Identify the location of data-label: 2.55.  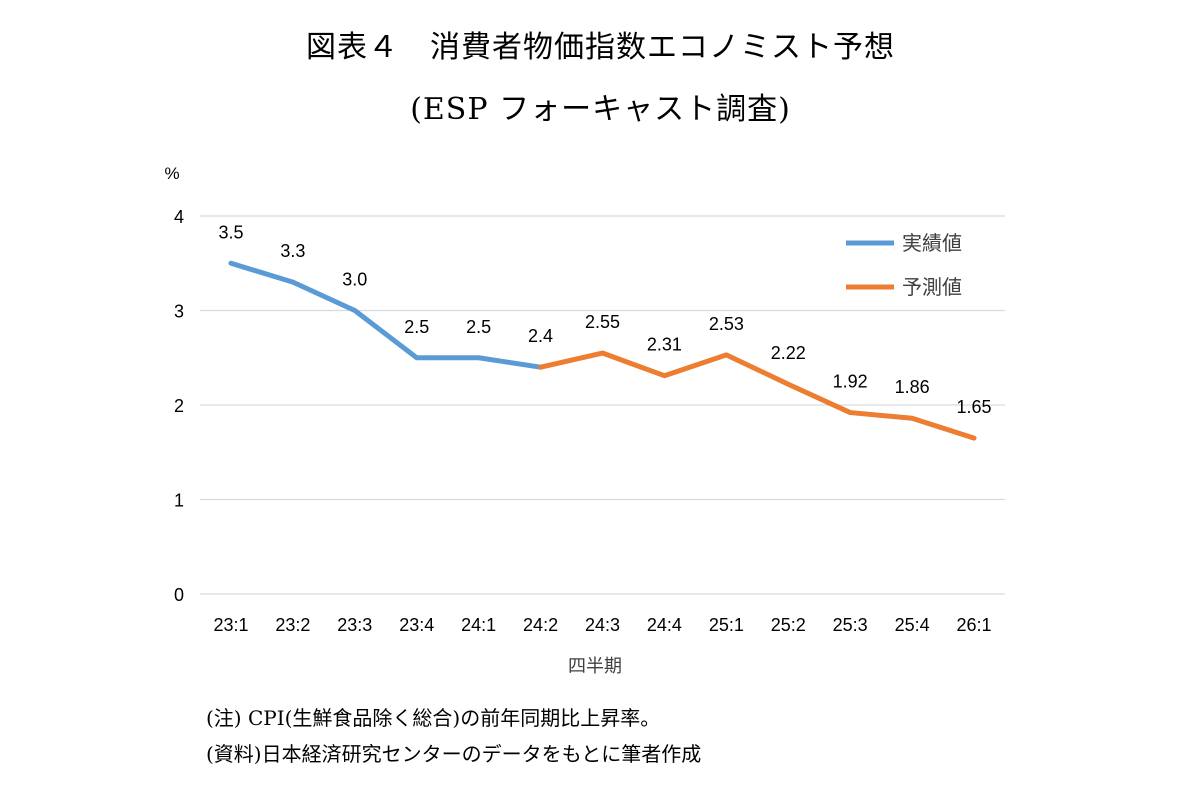
(602, 322).